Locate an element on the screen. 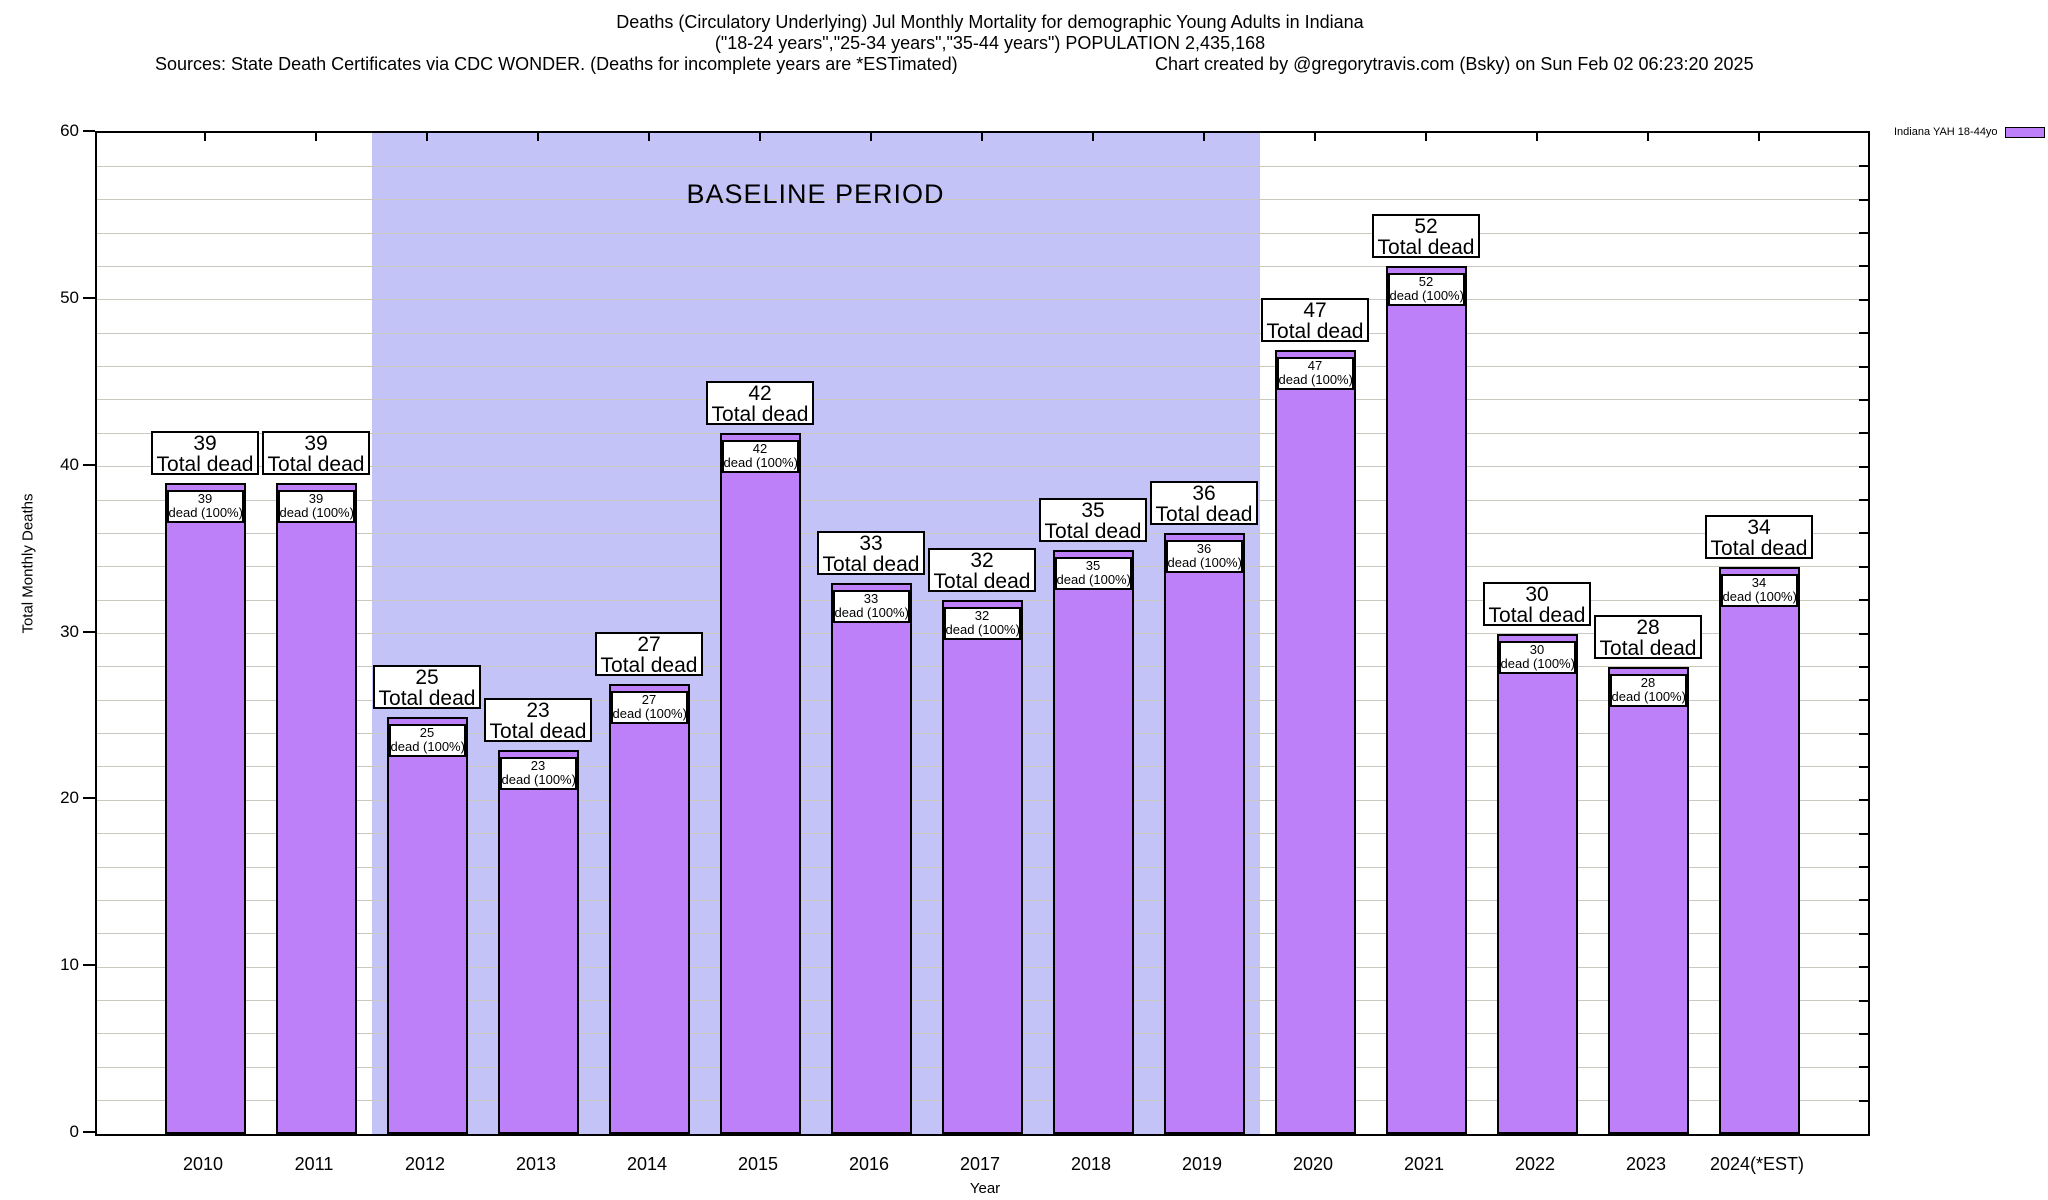 This screenshot has height=1200, width=2048. bar-total-value: 34 is located at coordinates (1759, 527).